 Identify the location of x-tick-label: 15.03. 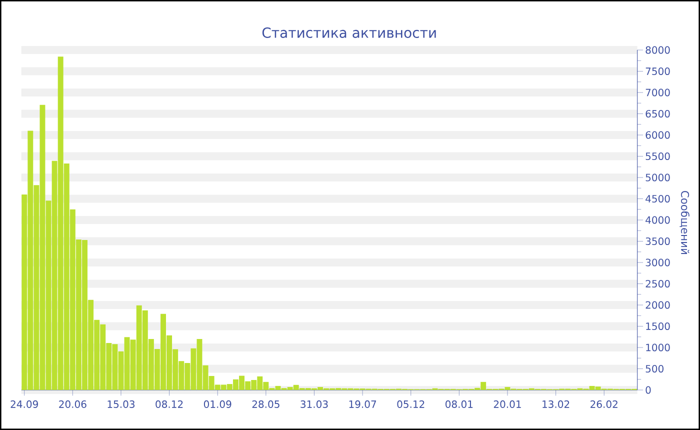
(121, 404).